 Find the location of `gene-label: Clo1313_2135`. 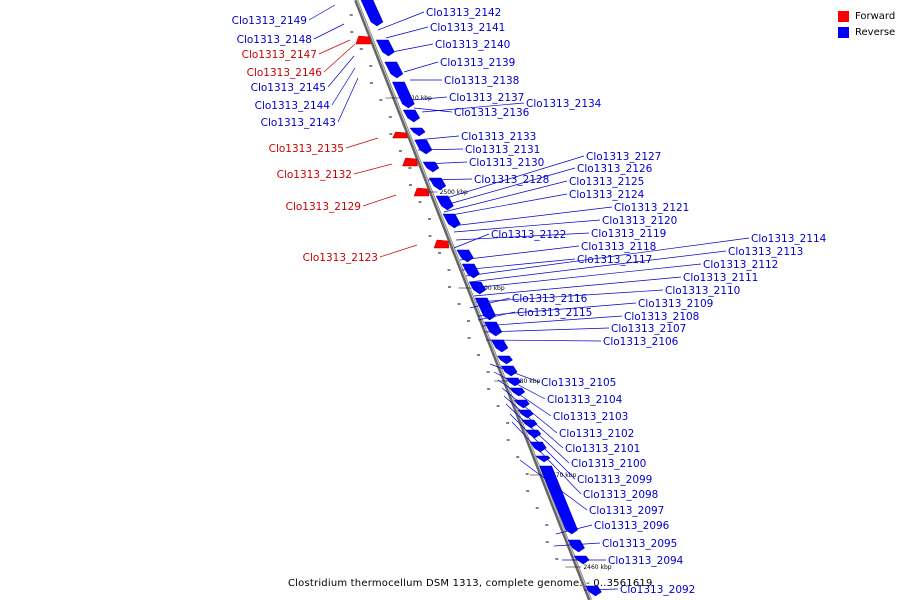

gene-label: Clo1313_2135 is located at coordinates (306, 149).